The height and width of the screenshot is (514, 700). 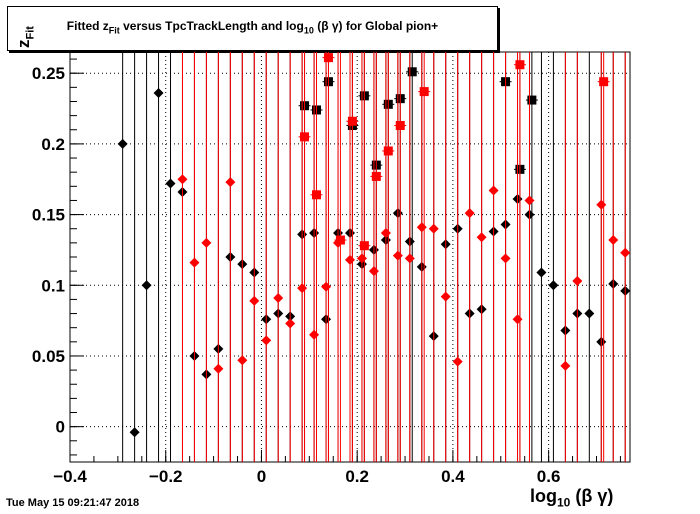 I want to click on x-tick-label: −0.4, so click(x=70, y=476).